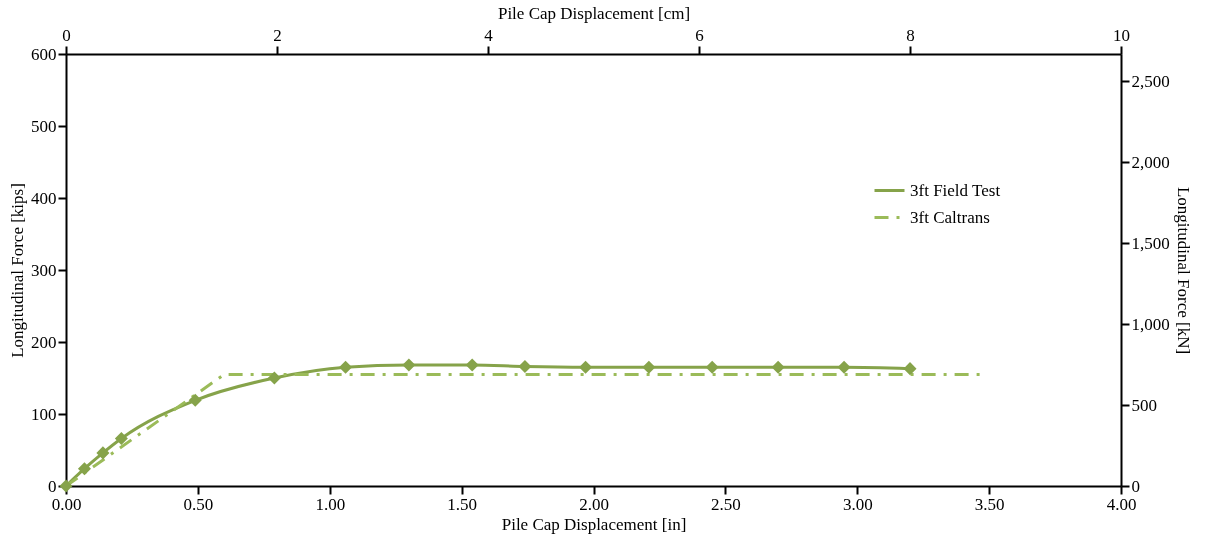 The height and width of the screenshot is (544, 1209). Describe the element at coordinates (1121, 35) in the screenshot. I see `x2-tick-label: 10` at that location.